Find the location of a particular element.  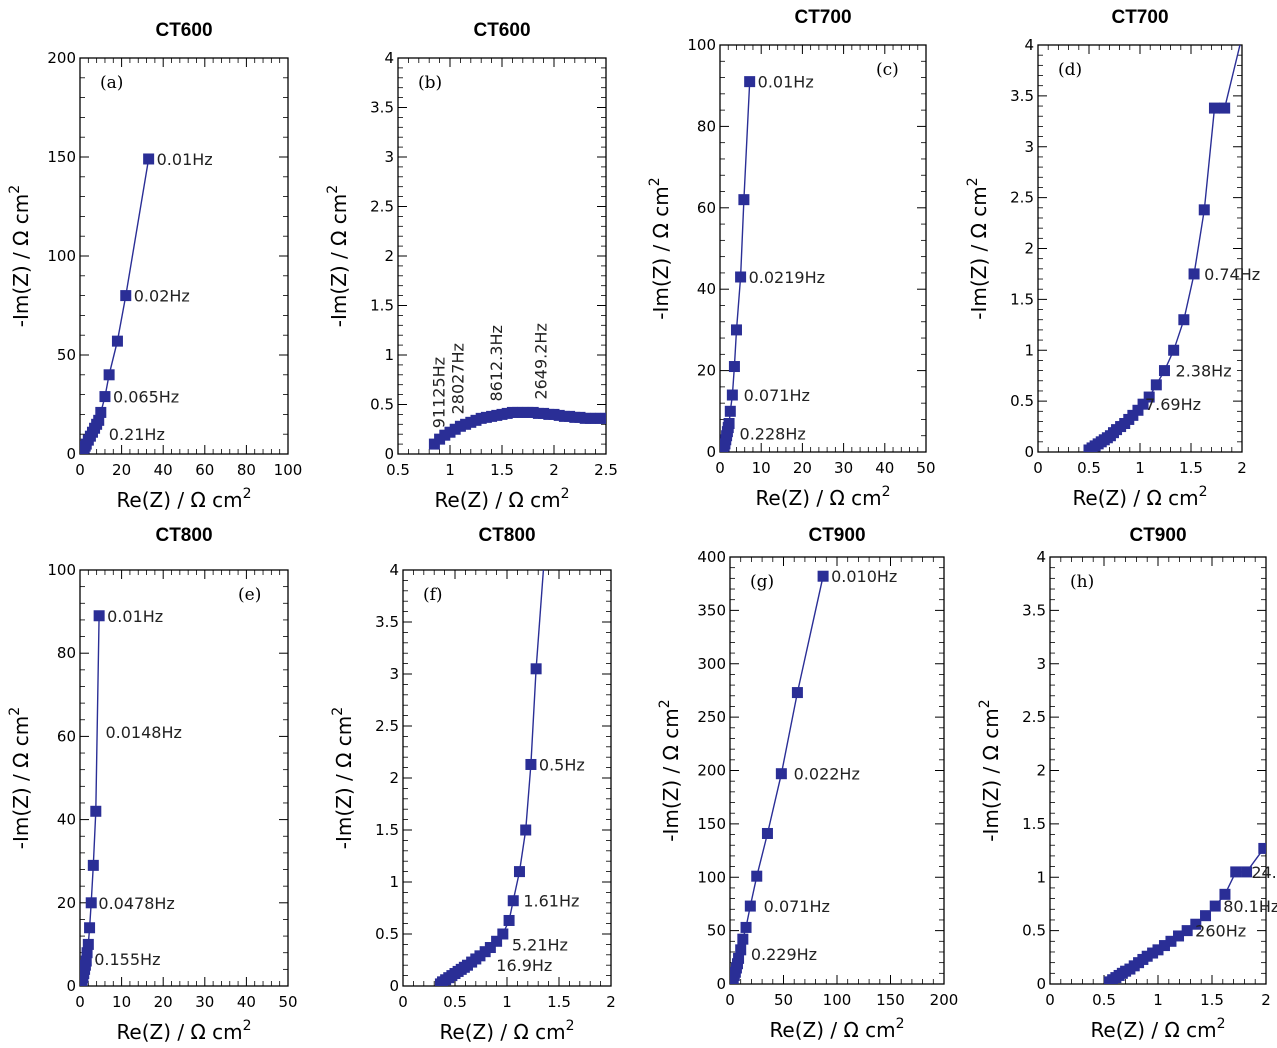

frequency-annotation: 1.61Hz is located at coordinates (551, 901).